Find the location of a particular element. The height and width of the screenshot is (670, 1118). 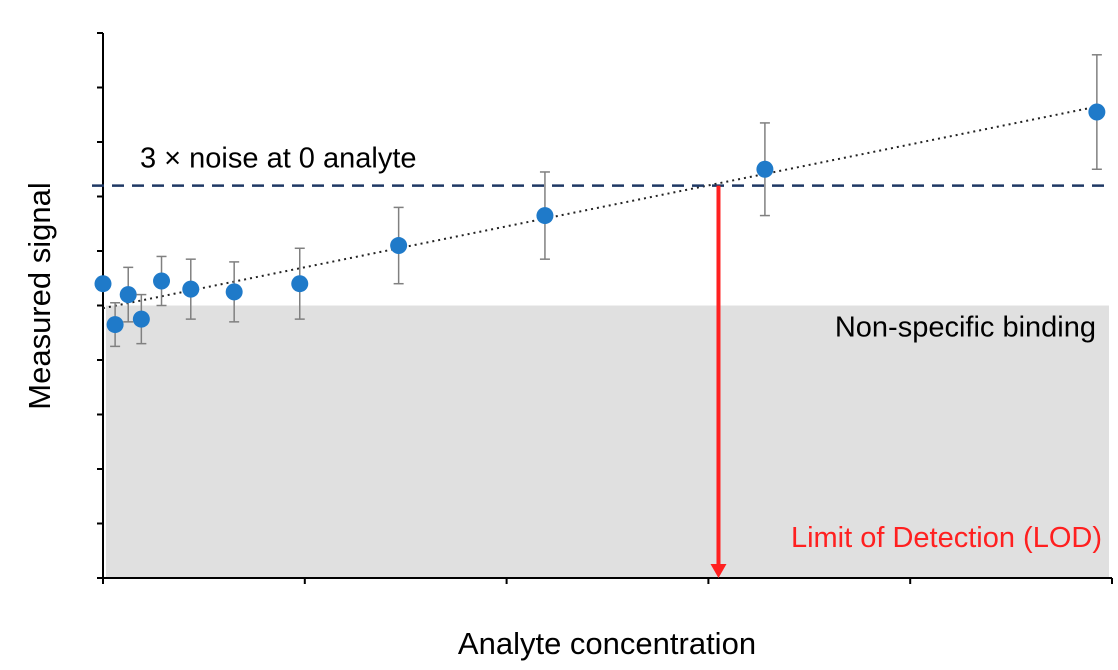

threshold-label: 3 × noise at 0 analyte is located at coordinates (278, 159).